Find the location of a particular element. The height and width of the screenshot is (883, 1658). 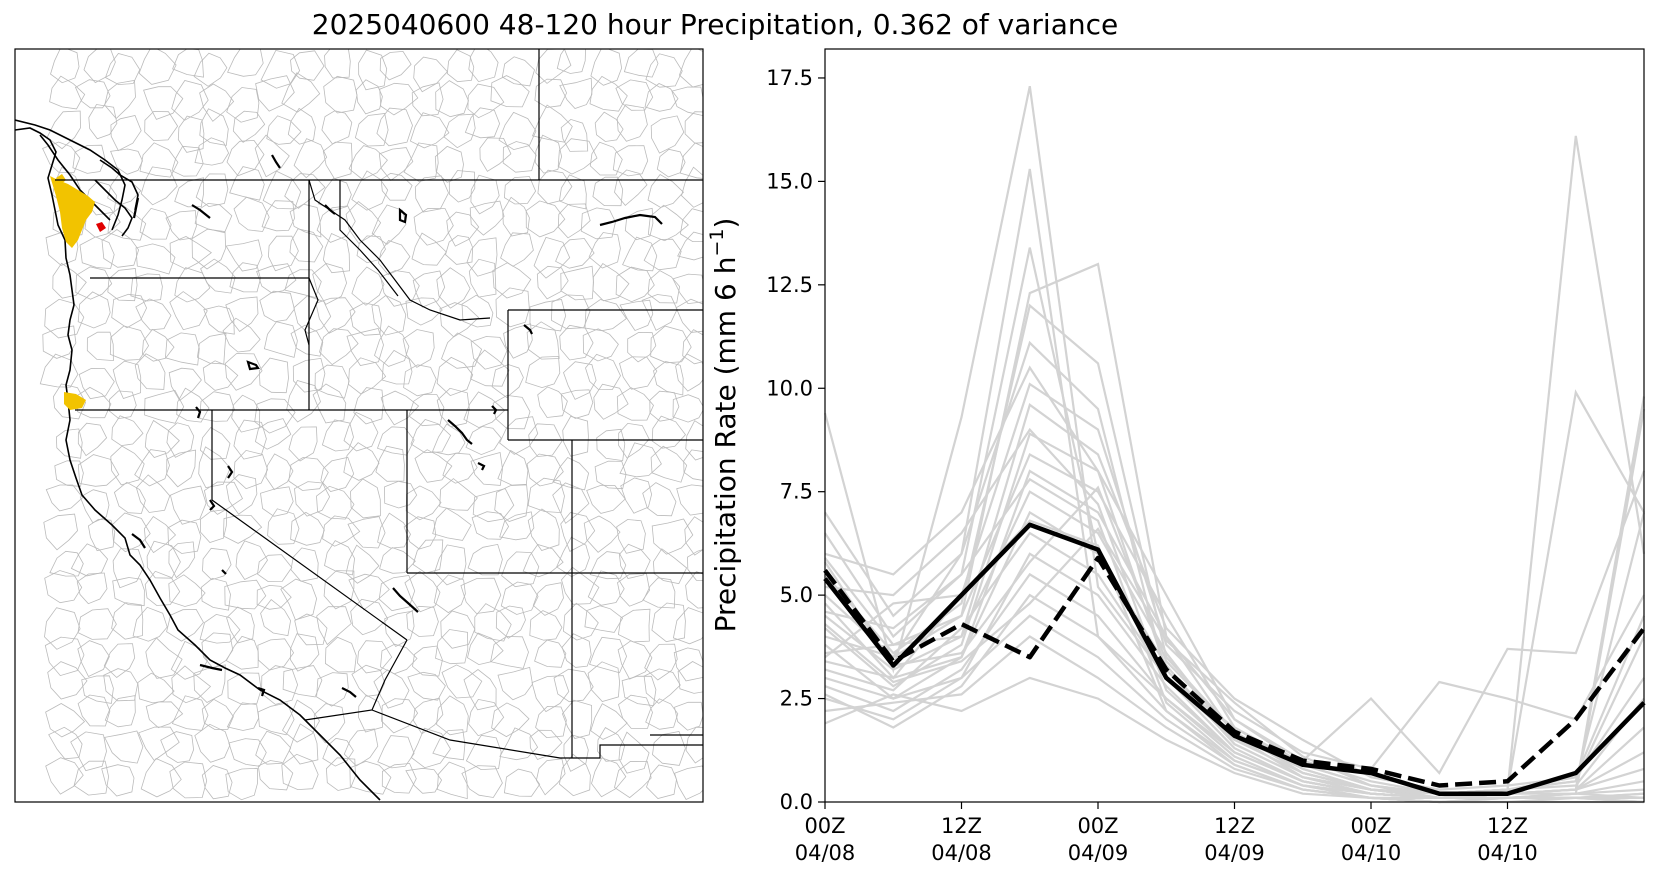

x-tick-label: 12Z 04/09 is located at coordinates (1234, 839).